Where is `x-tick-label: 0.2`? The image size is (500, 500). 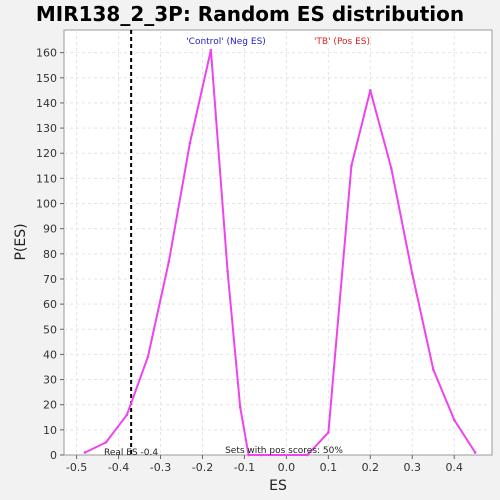 x-tick-label: 0.2 is located at coordinates (371, 467).